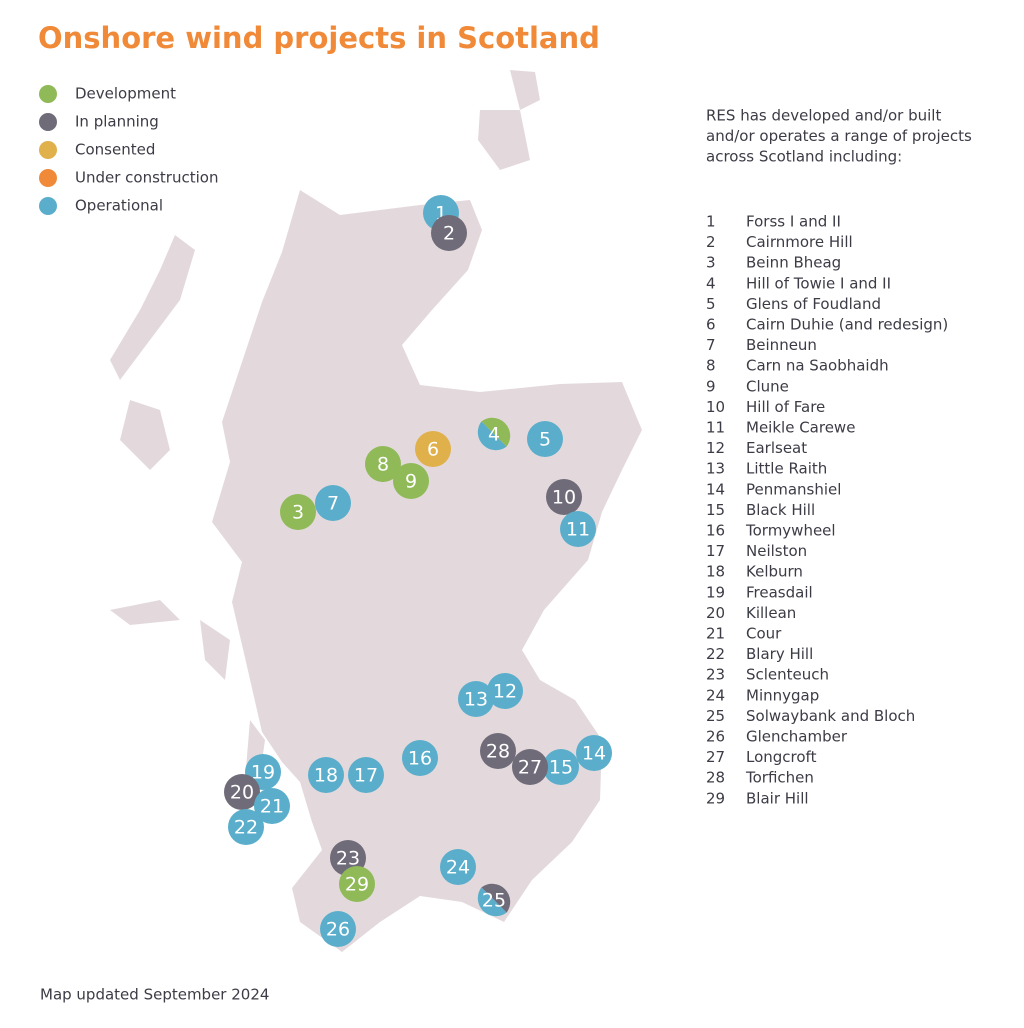 The width and height of the screenshot is (1024, 1028). What do you see at coordinates (764, 634) in the screenshot?
I see `project-name: Cour` at bounding box center [764, 634].